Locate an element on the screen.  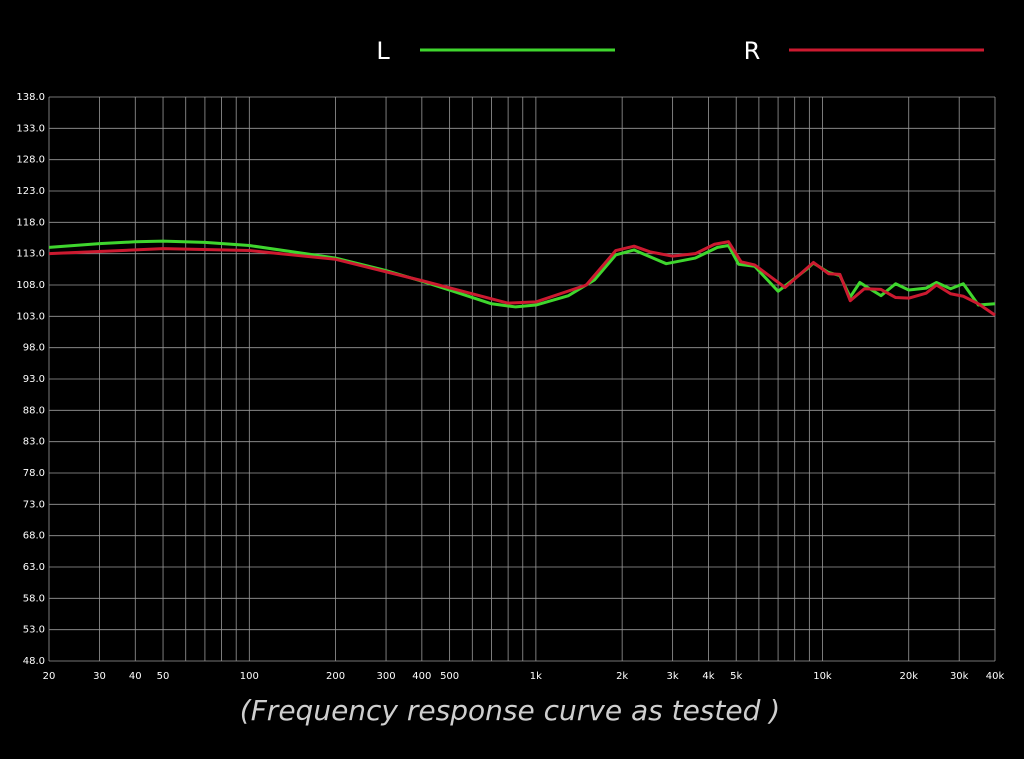
x-tick-label: 5k is located at coordinates (736, 676).